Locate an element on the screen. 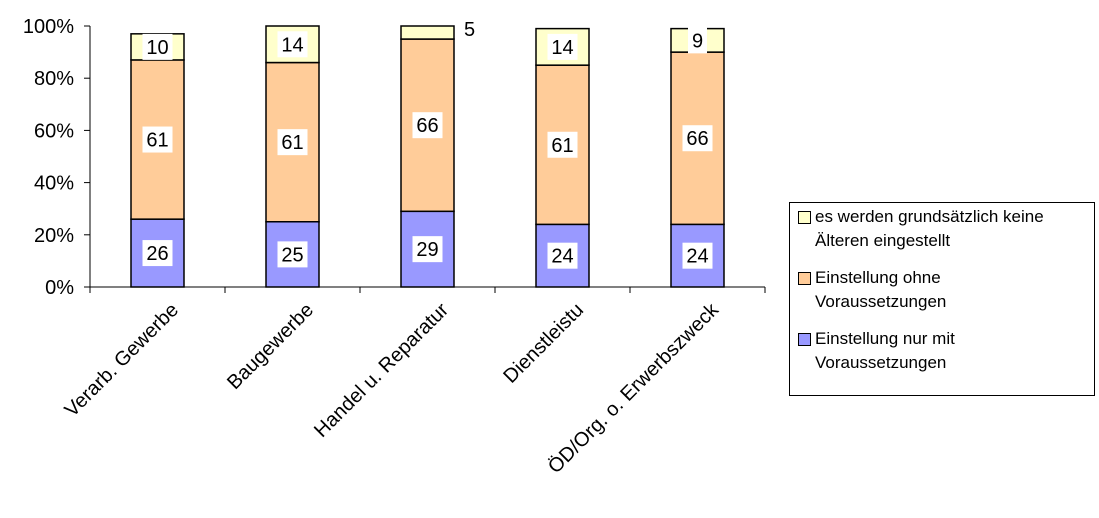 The height and width of the screenshot is (518, 1099). value-label: 26 is located at coordinates (157, 254).